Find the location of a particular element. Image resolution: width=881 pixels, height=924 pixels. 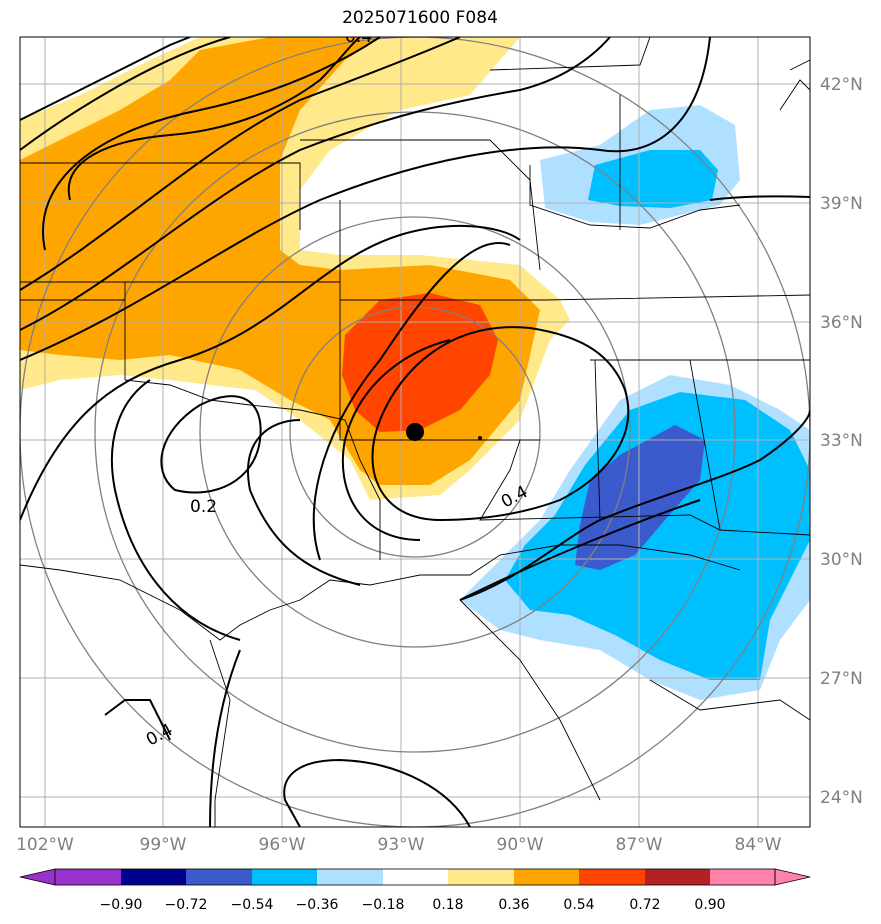

colorbar-tick-7: 0.54 is located at coordinates (578, 905).